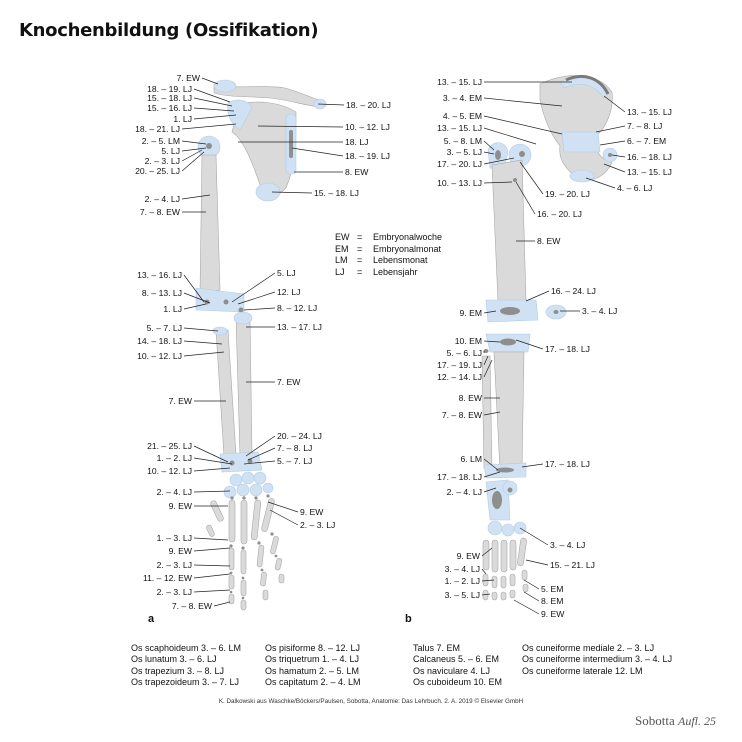 Image resolution: width=742 pixels, height=742 pixels. What do you see at coordinates (459, 164) in the screenshot?
I see `leg-labels-left-item: 17. – 20. LJ` at bounding box center [459, 164].